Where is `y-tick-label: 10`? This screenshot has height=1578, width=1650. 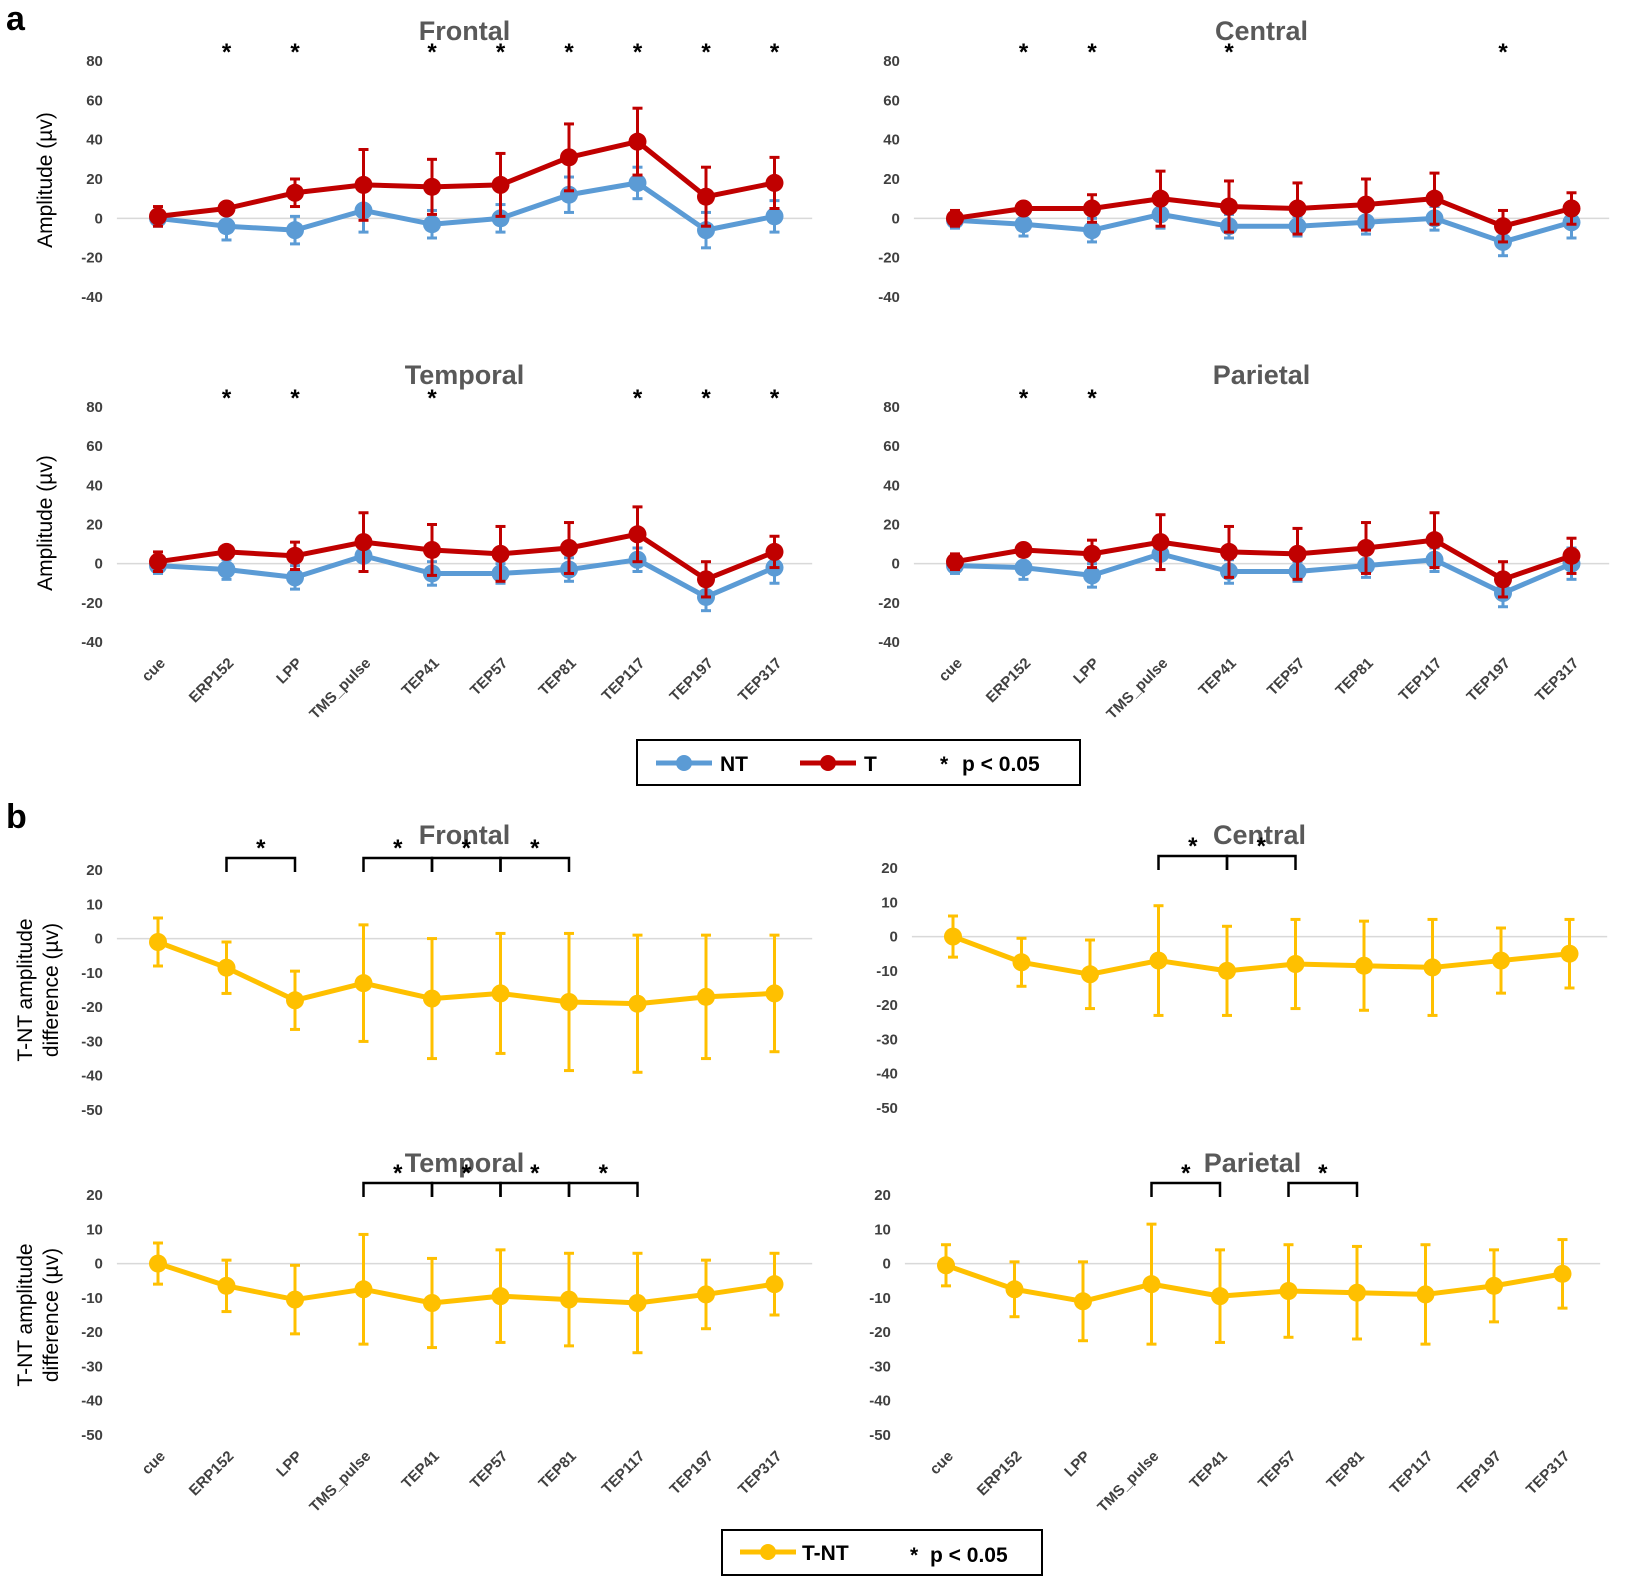
y-tick-label: 10 is located at coordinates (94, 1229).